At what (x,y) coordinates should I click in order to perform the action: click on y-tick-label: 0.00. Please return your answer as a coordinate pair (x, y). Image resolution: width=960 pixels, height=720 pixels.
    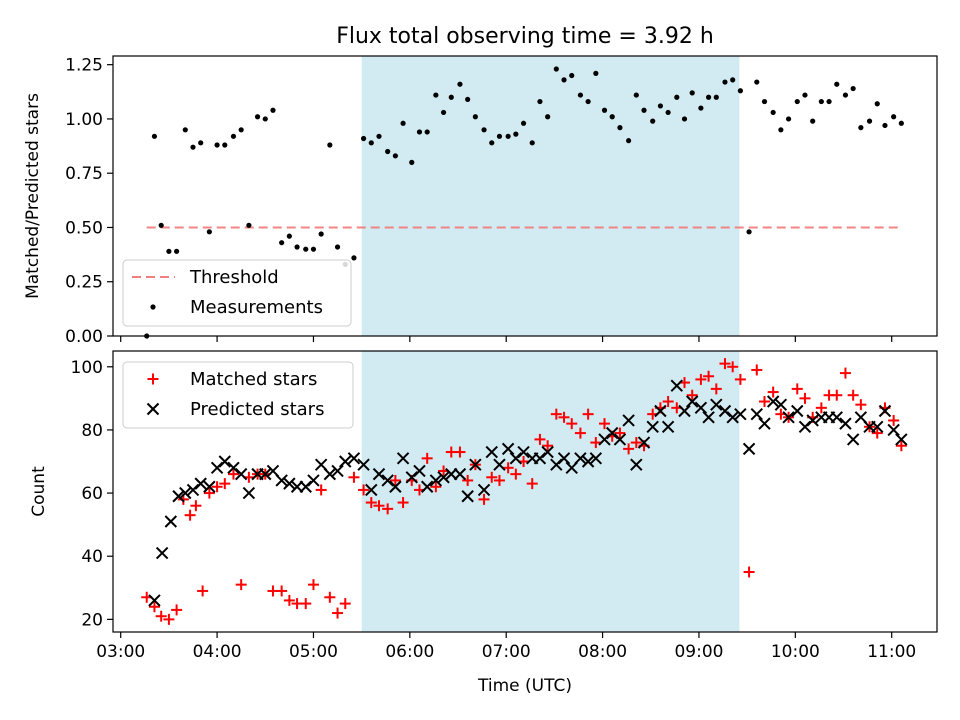
    Looking at the image, I should click on (84, 337).